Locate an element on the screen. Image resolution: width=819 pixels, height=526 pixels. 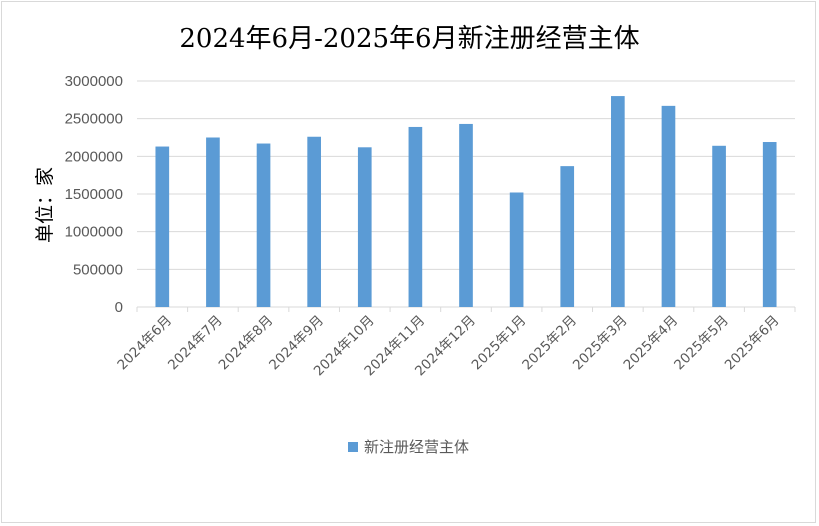
x-tick-label: 2025年6月 is located at coordinates (752, 343).